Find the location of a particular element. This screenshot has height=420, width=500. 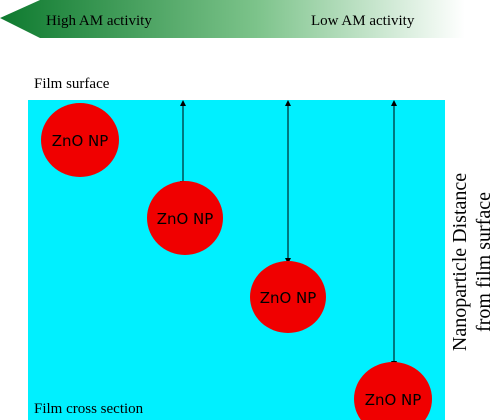

nanoparticle-2: ZnO NP is located at coordinates (185, 218).